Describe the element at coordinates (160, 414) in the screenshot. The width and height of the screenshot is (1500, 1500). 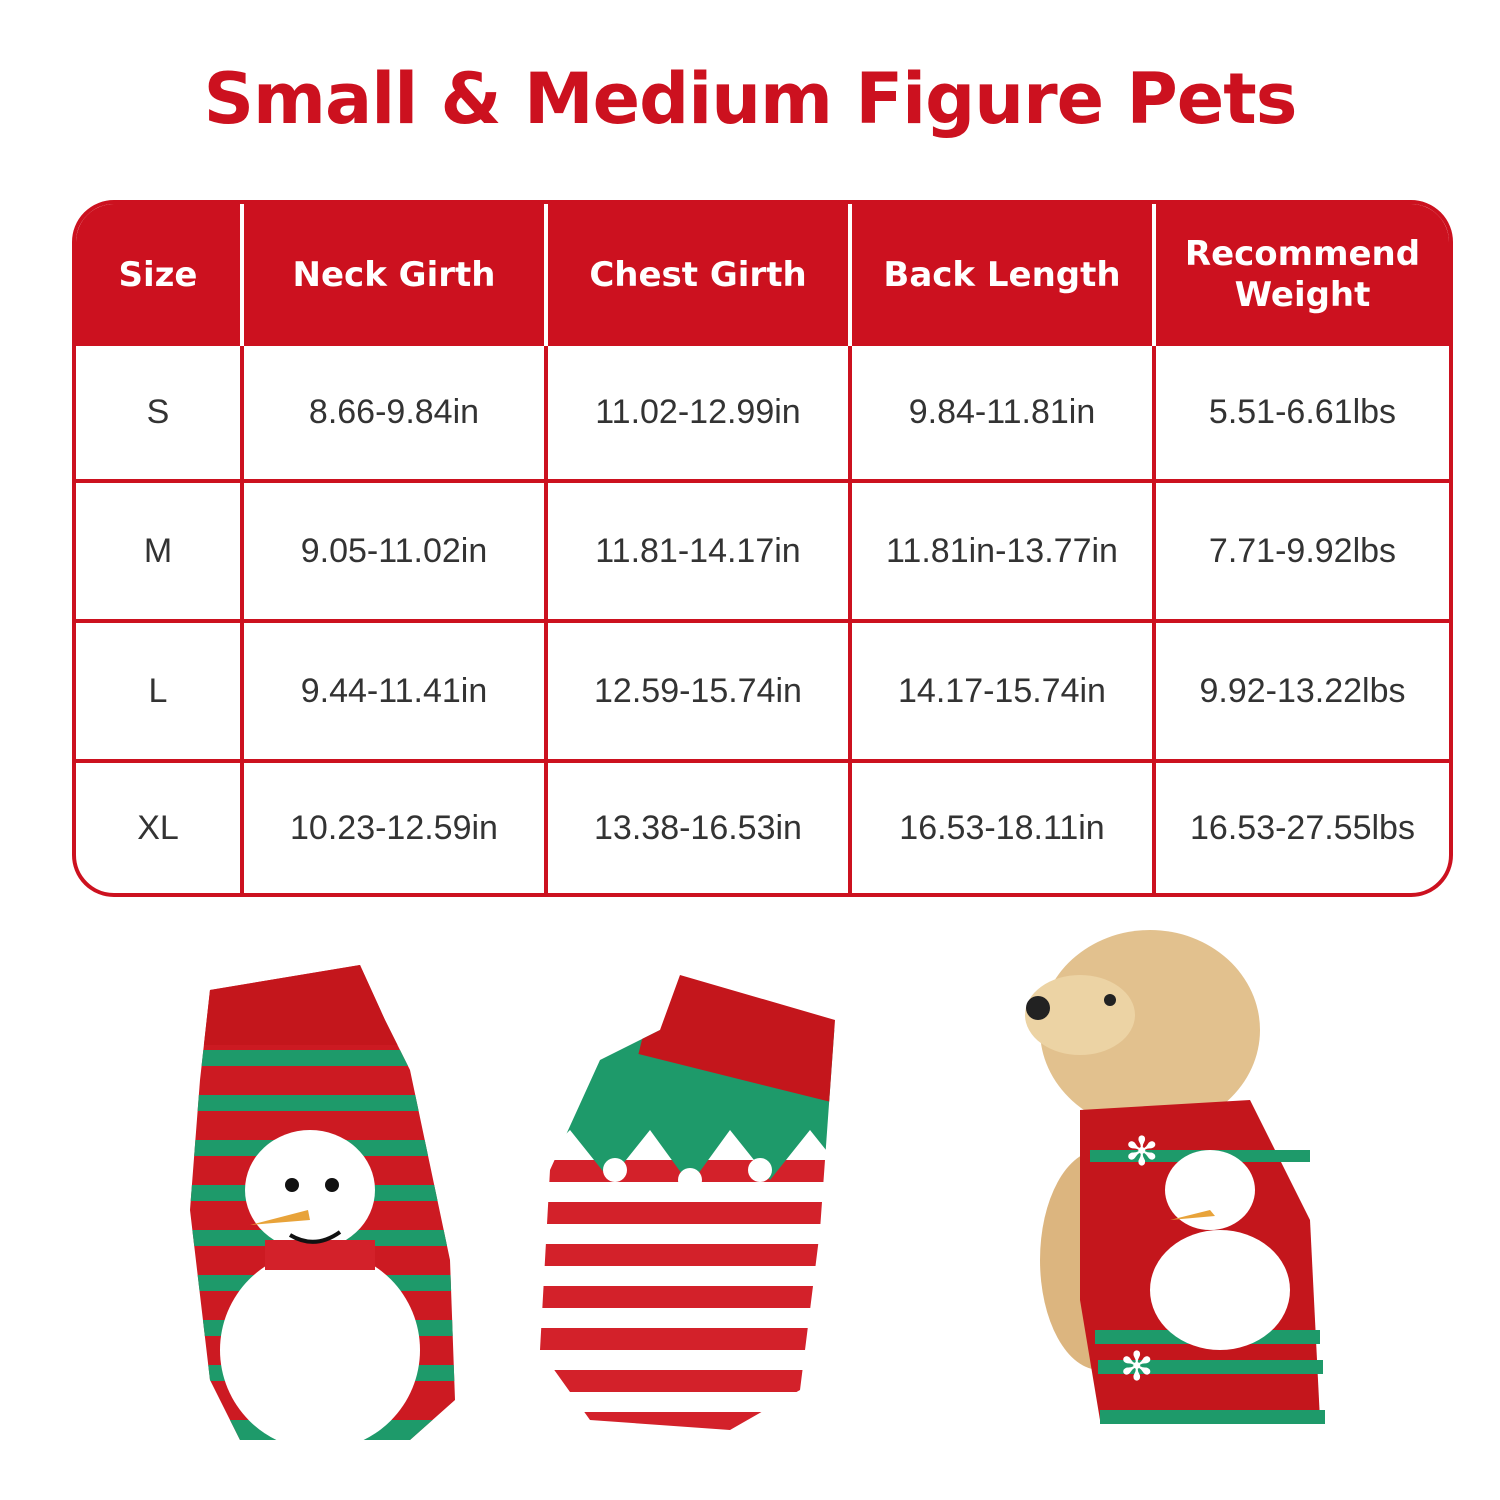
I see `cell-size: S` at that location.